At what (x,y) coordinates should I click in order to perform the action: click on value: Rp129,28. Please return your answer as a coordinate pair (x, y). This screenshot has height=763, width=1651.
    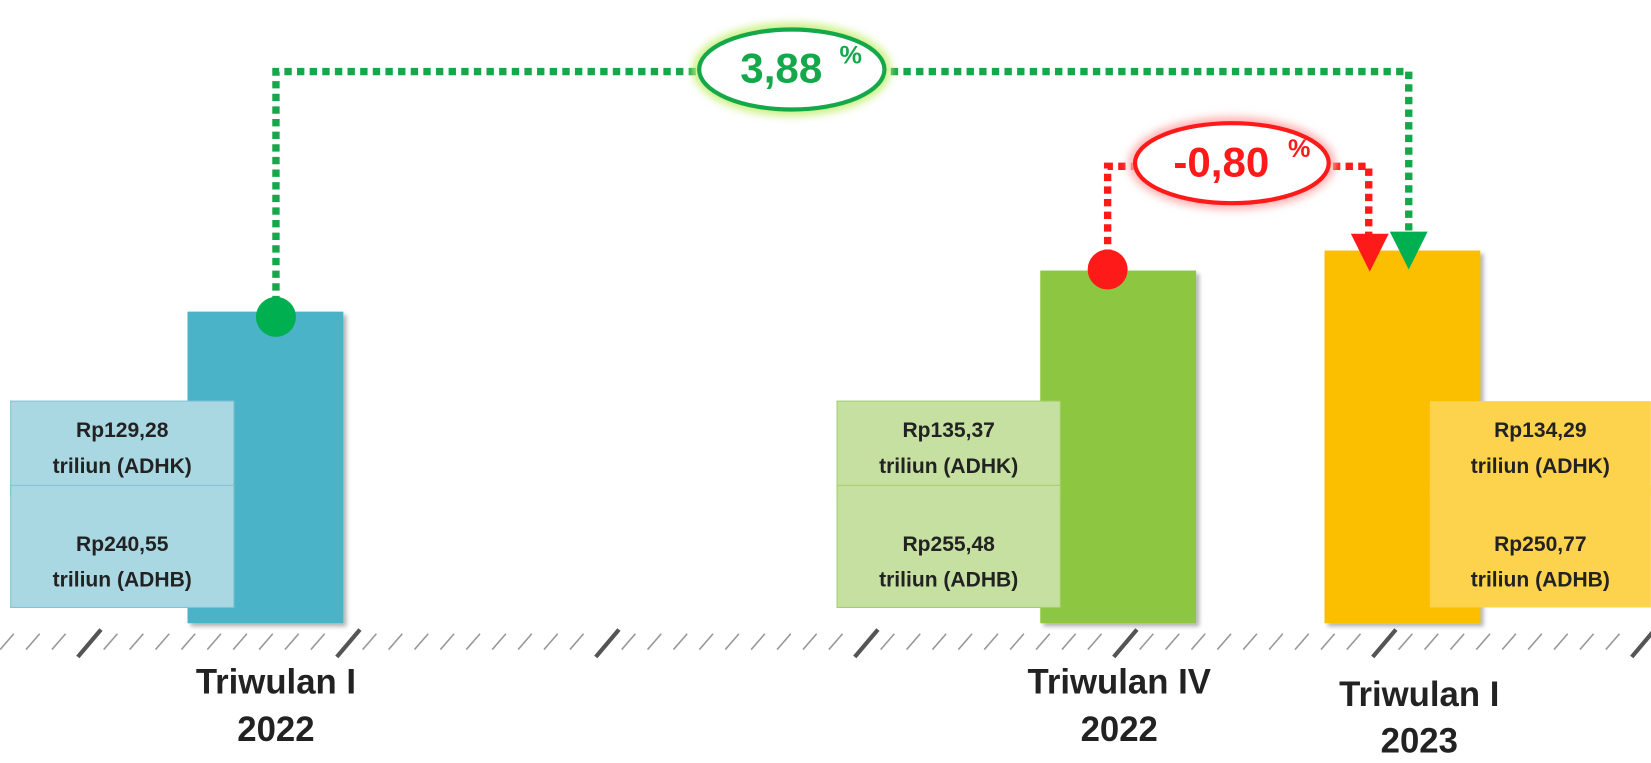
    Looking at the image, I should click on (122, 430).